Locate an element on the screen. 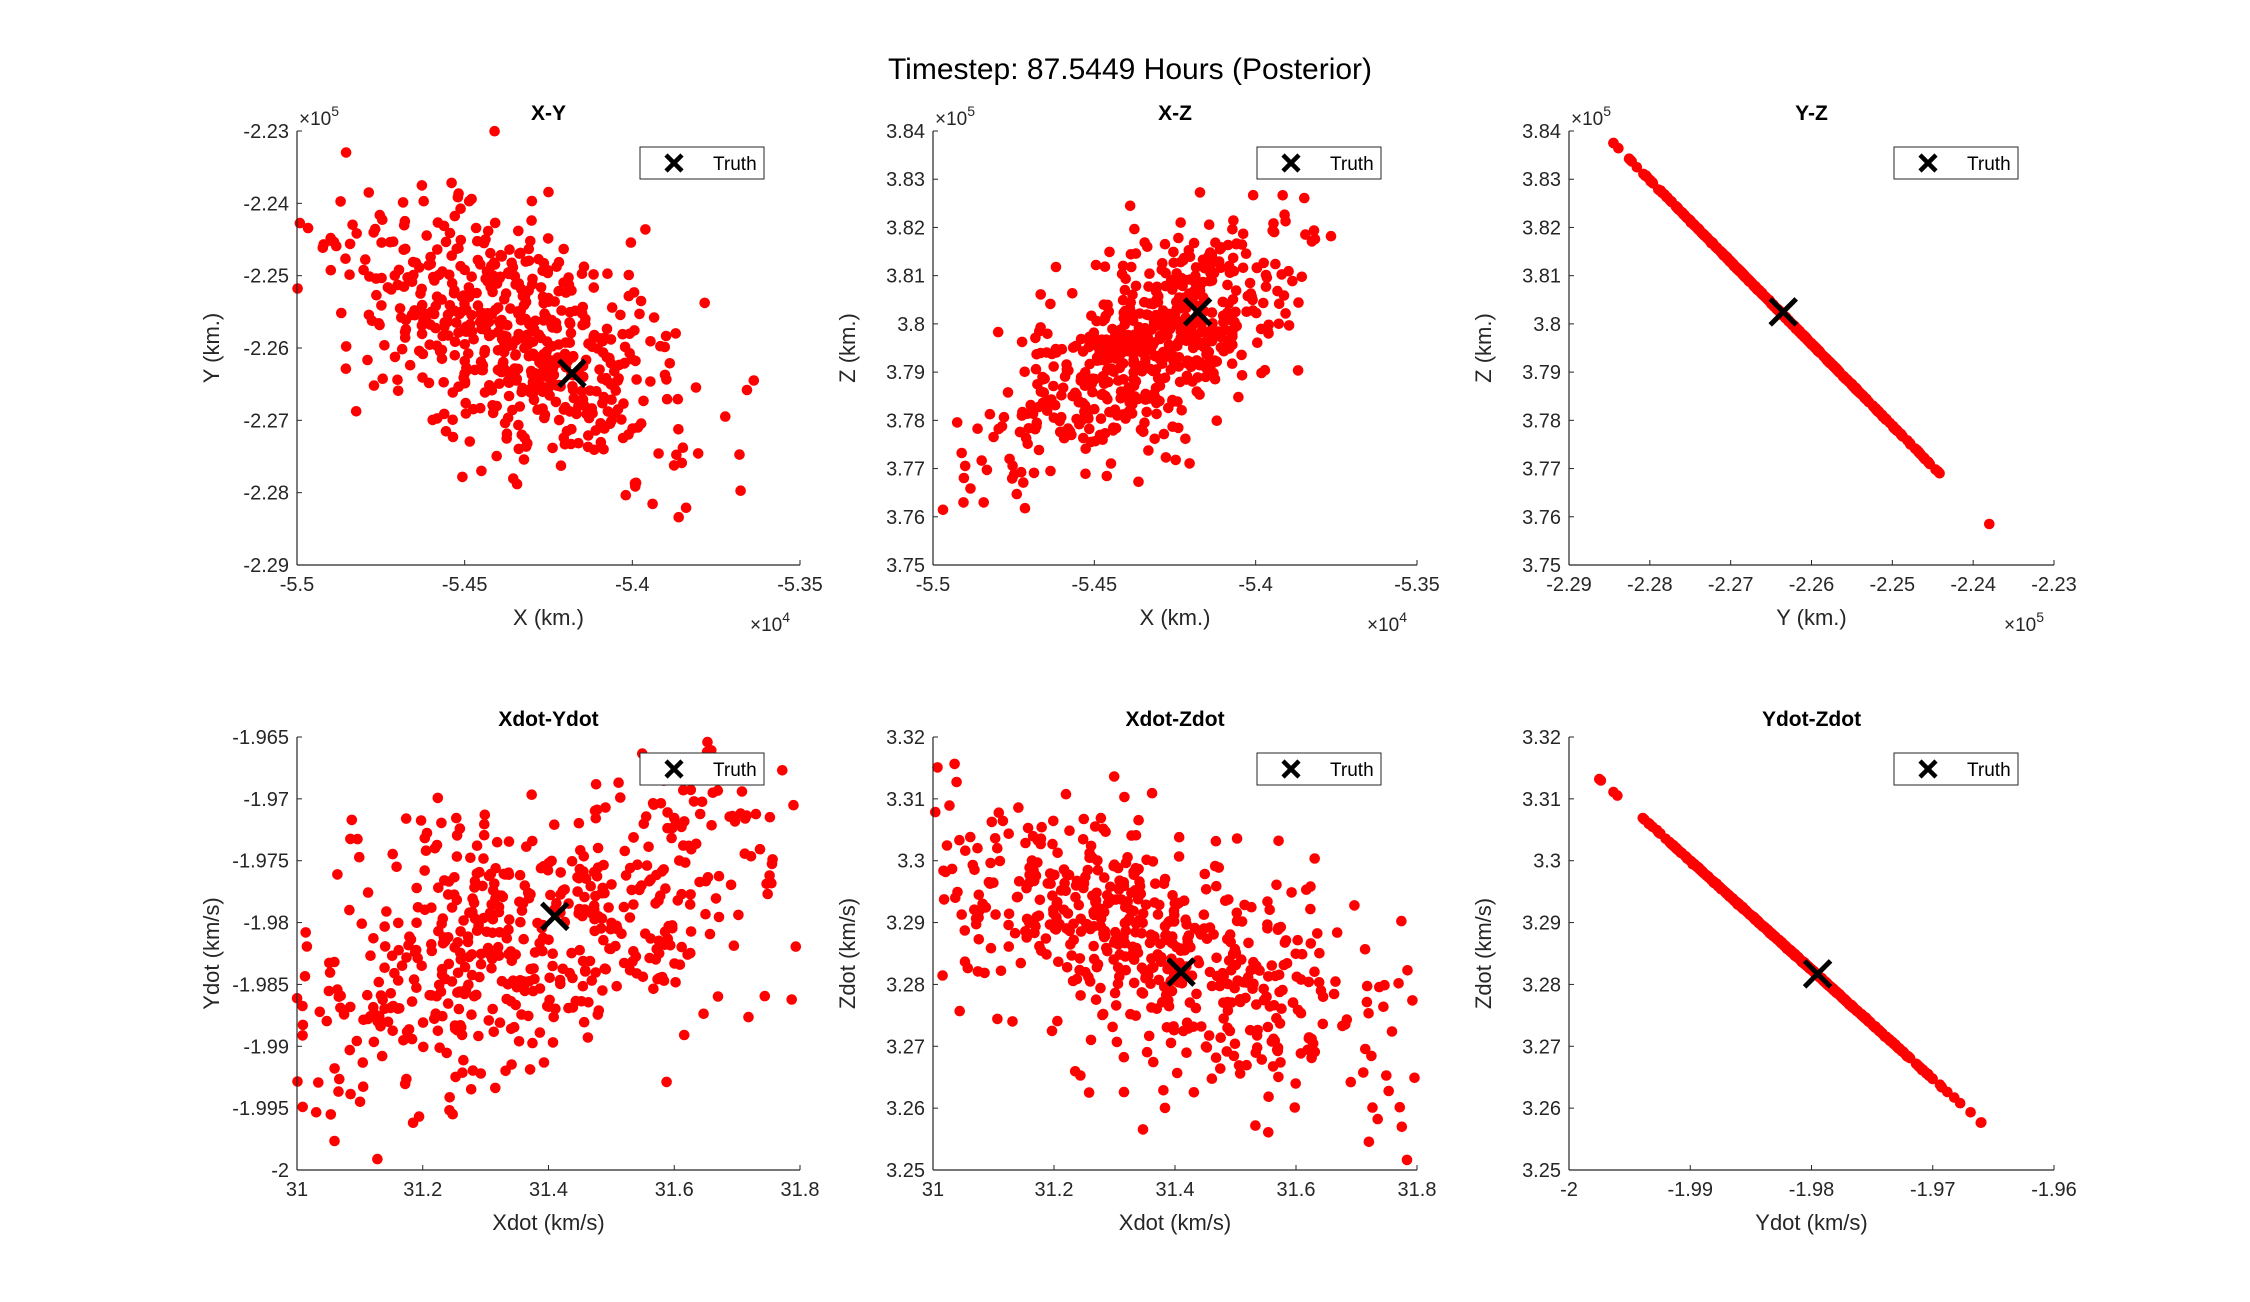  x-tick-label: -5.35 is located at coordinates (1417, 585).